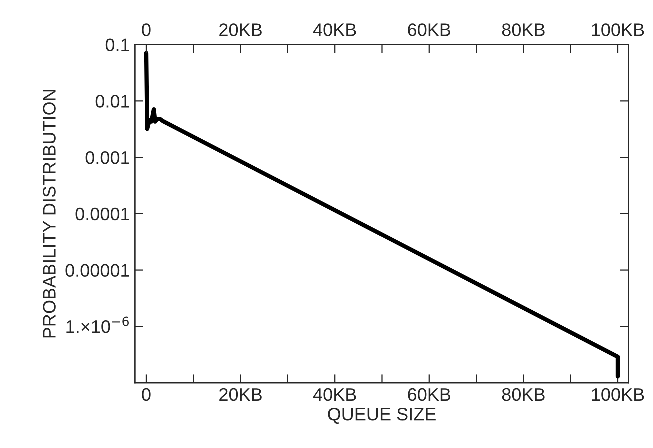 The width and height of the screenshot is (653, 448). I want to click on y-tick-label: 0.001, so click(108, 157).